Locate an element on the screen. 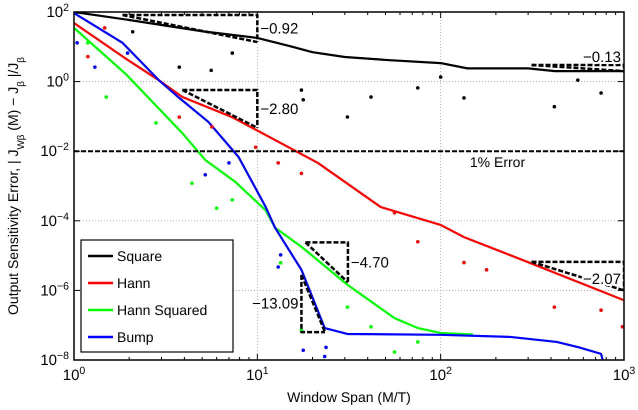 Image resolution: width=638 pixels, height=410 pixels. legend-label: Square is located at coordinates (139, 256).